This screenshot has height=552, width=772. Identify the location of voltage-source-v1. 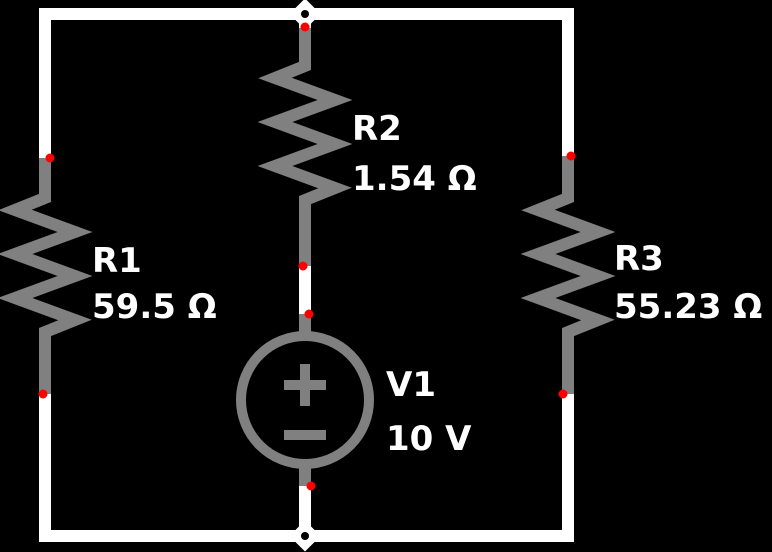
(305, 400).